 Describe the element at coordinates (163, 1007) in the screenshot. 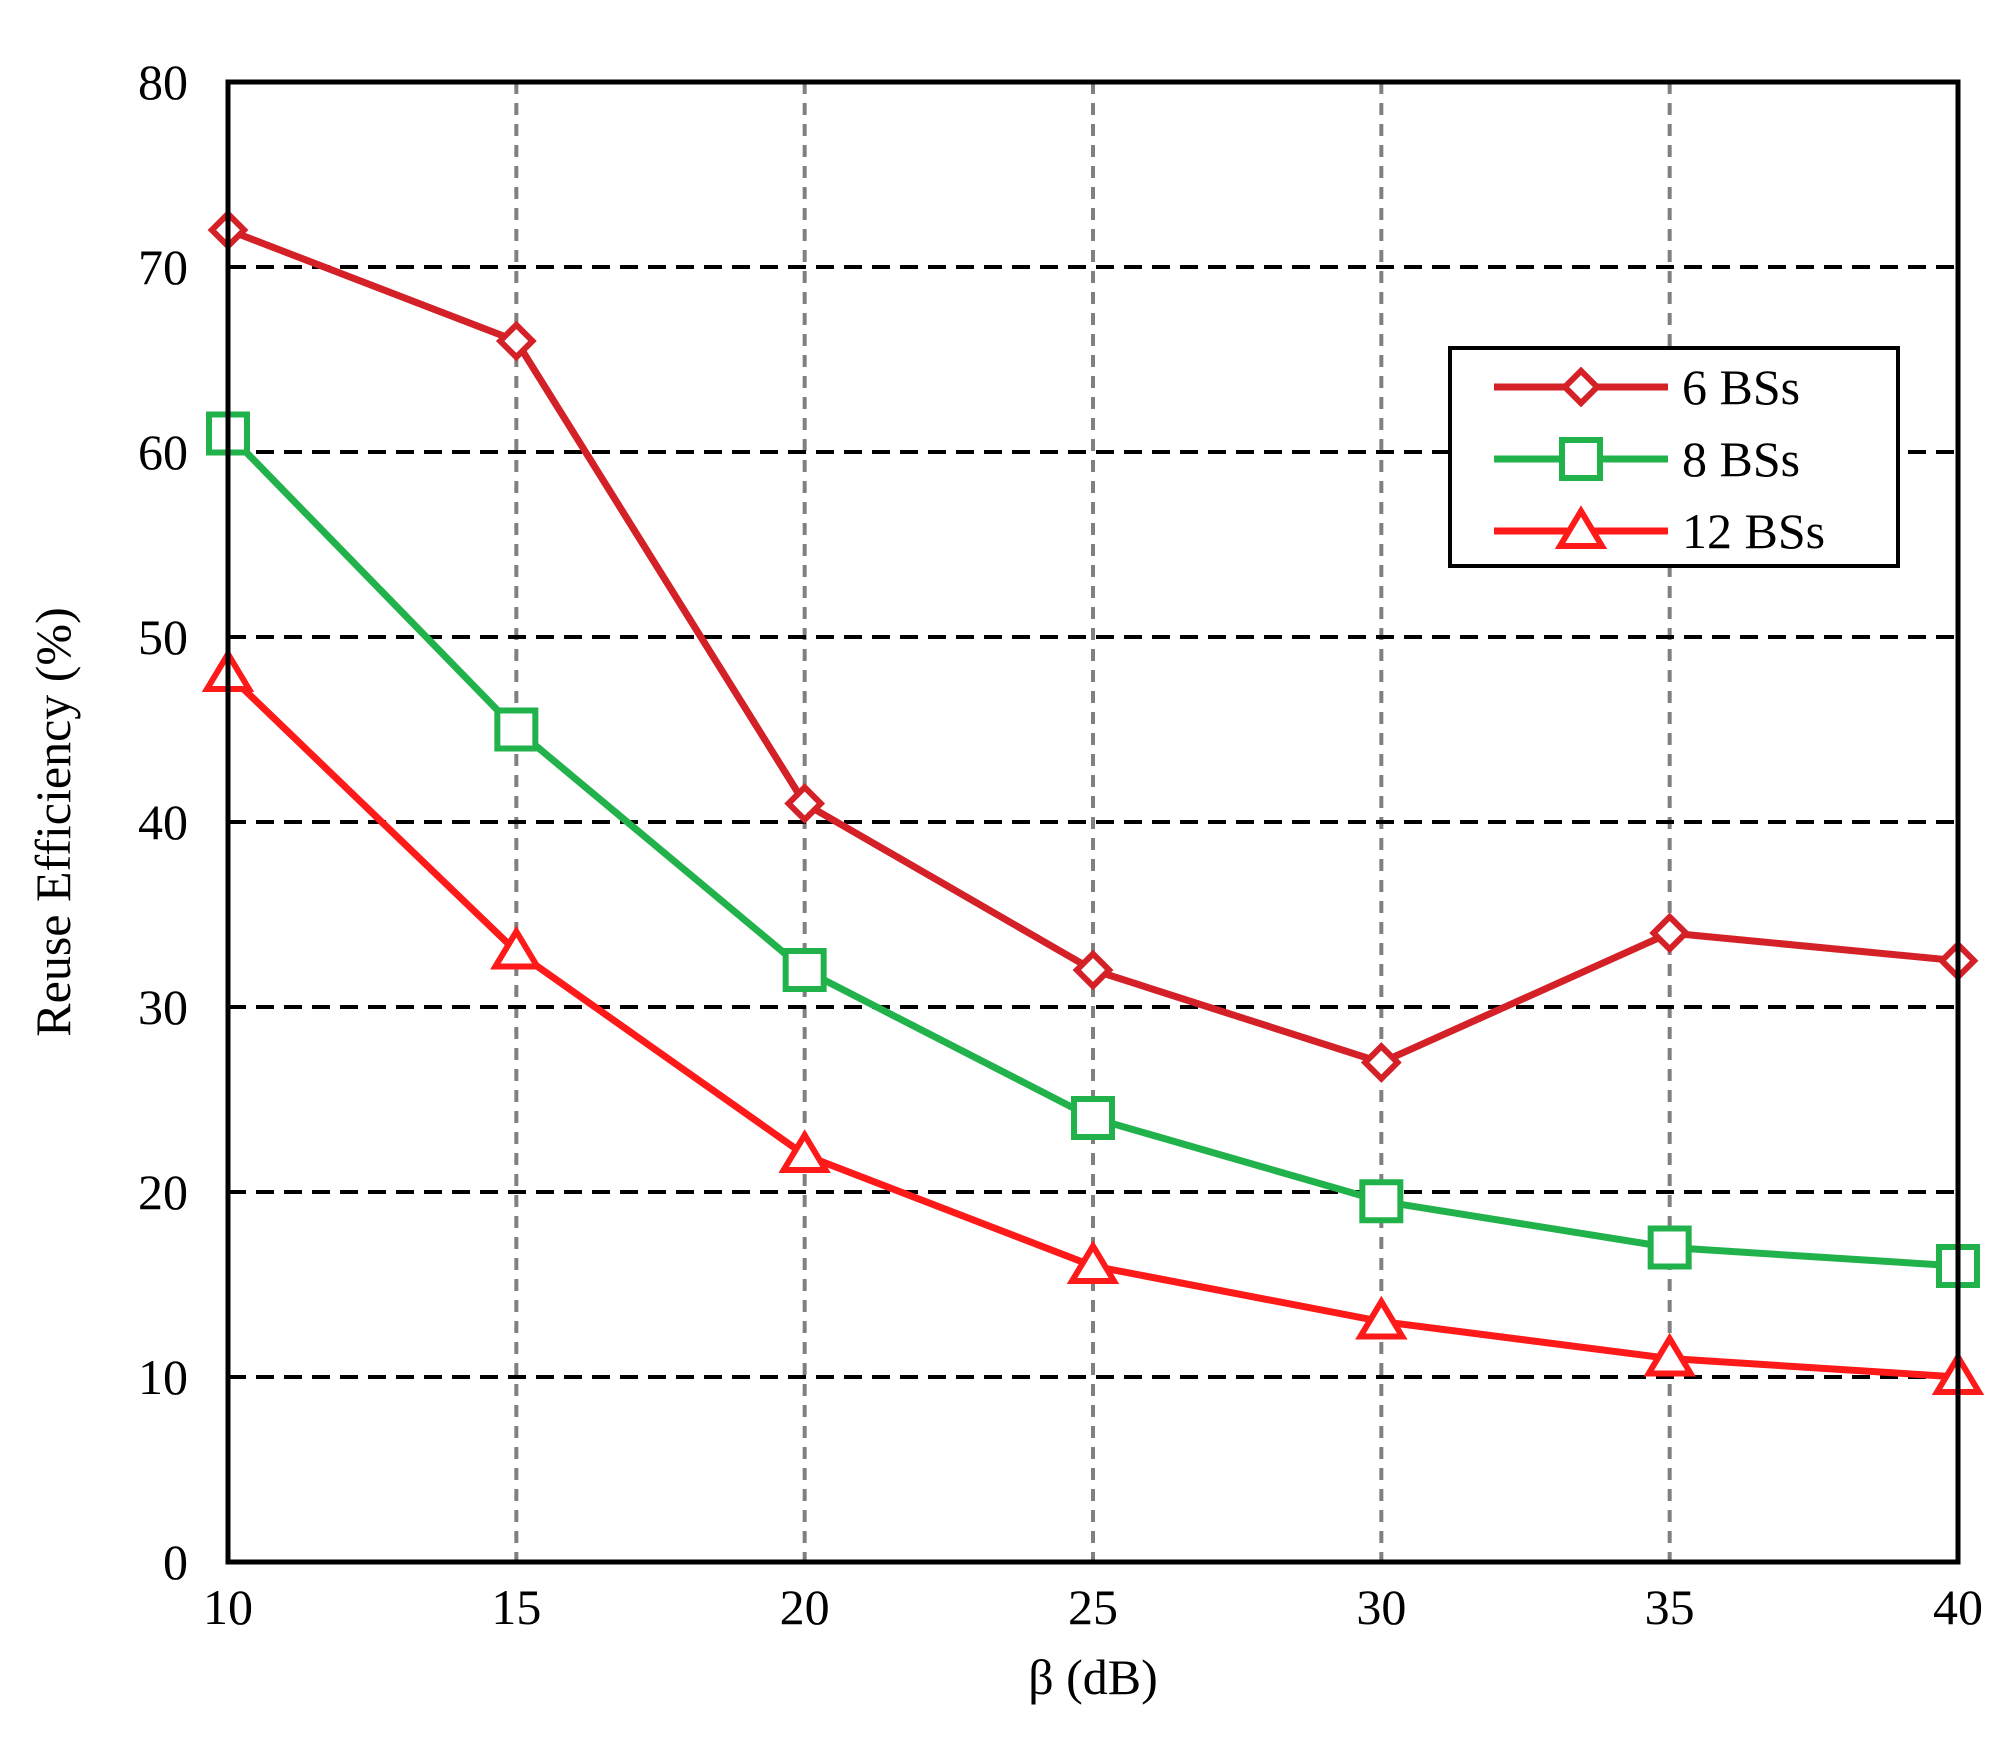

I see `y-tick-label: 30` at that location.